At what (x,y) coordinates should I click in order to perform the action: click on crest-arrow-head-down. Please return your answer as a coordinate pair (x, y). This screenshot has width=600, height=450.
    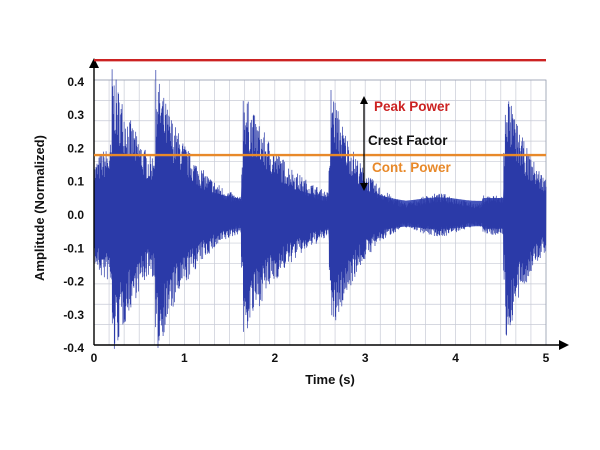
    Looking at the image, I should click on (364, 187).